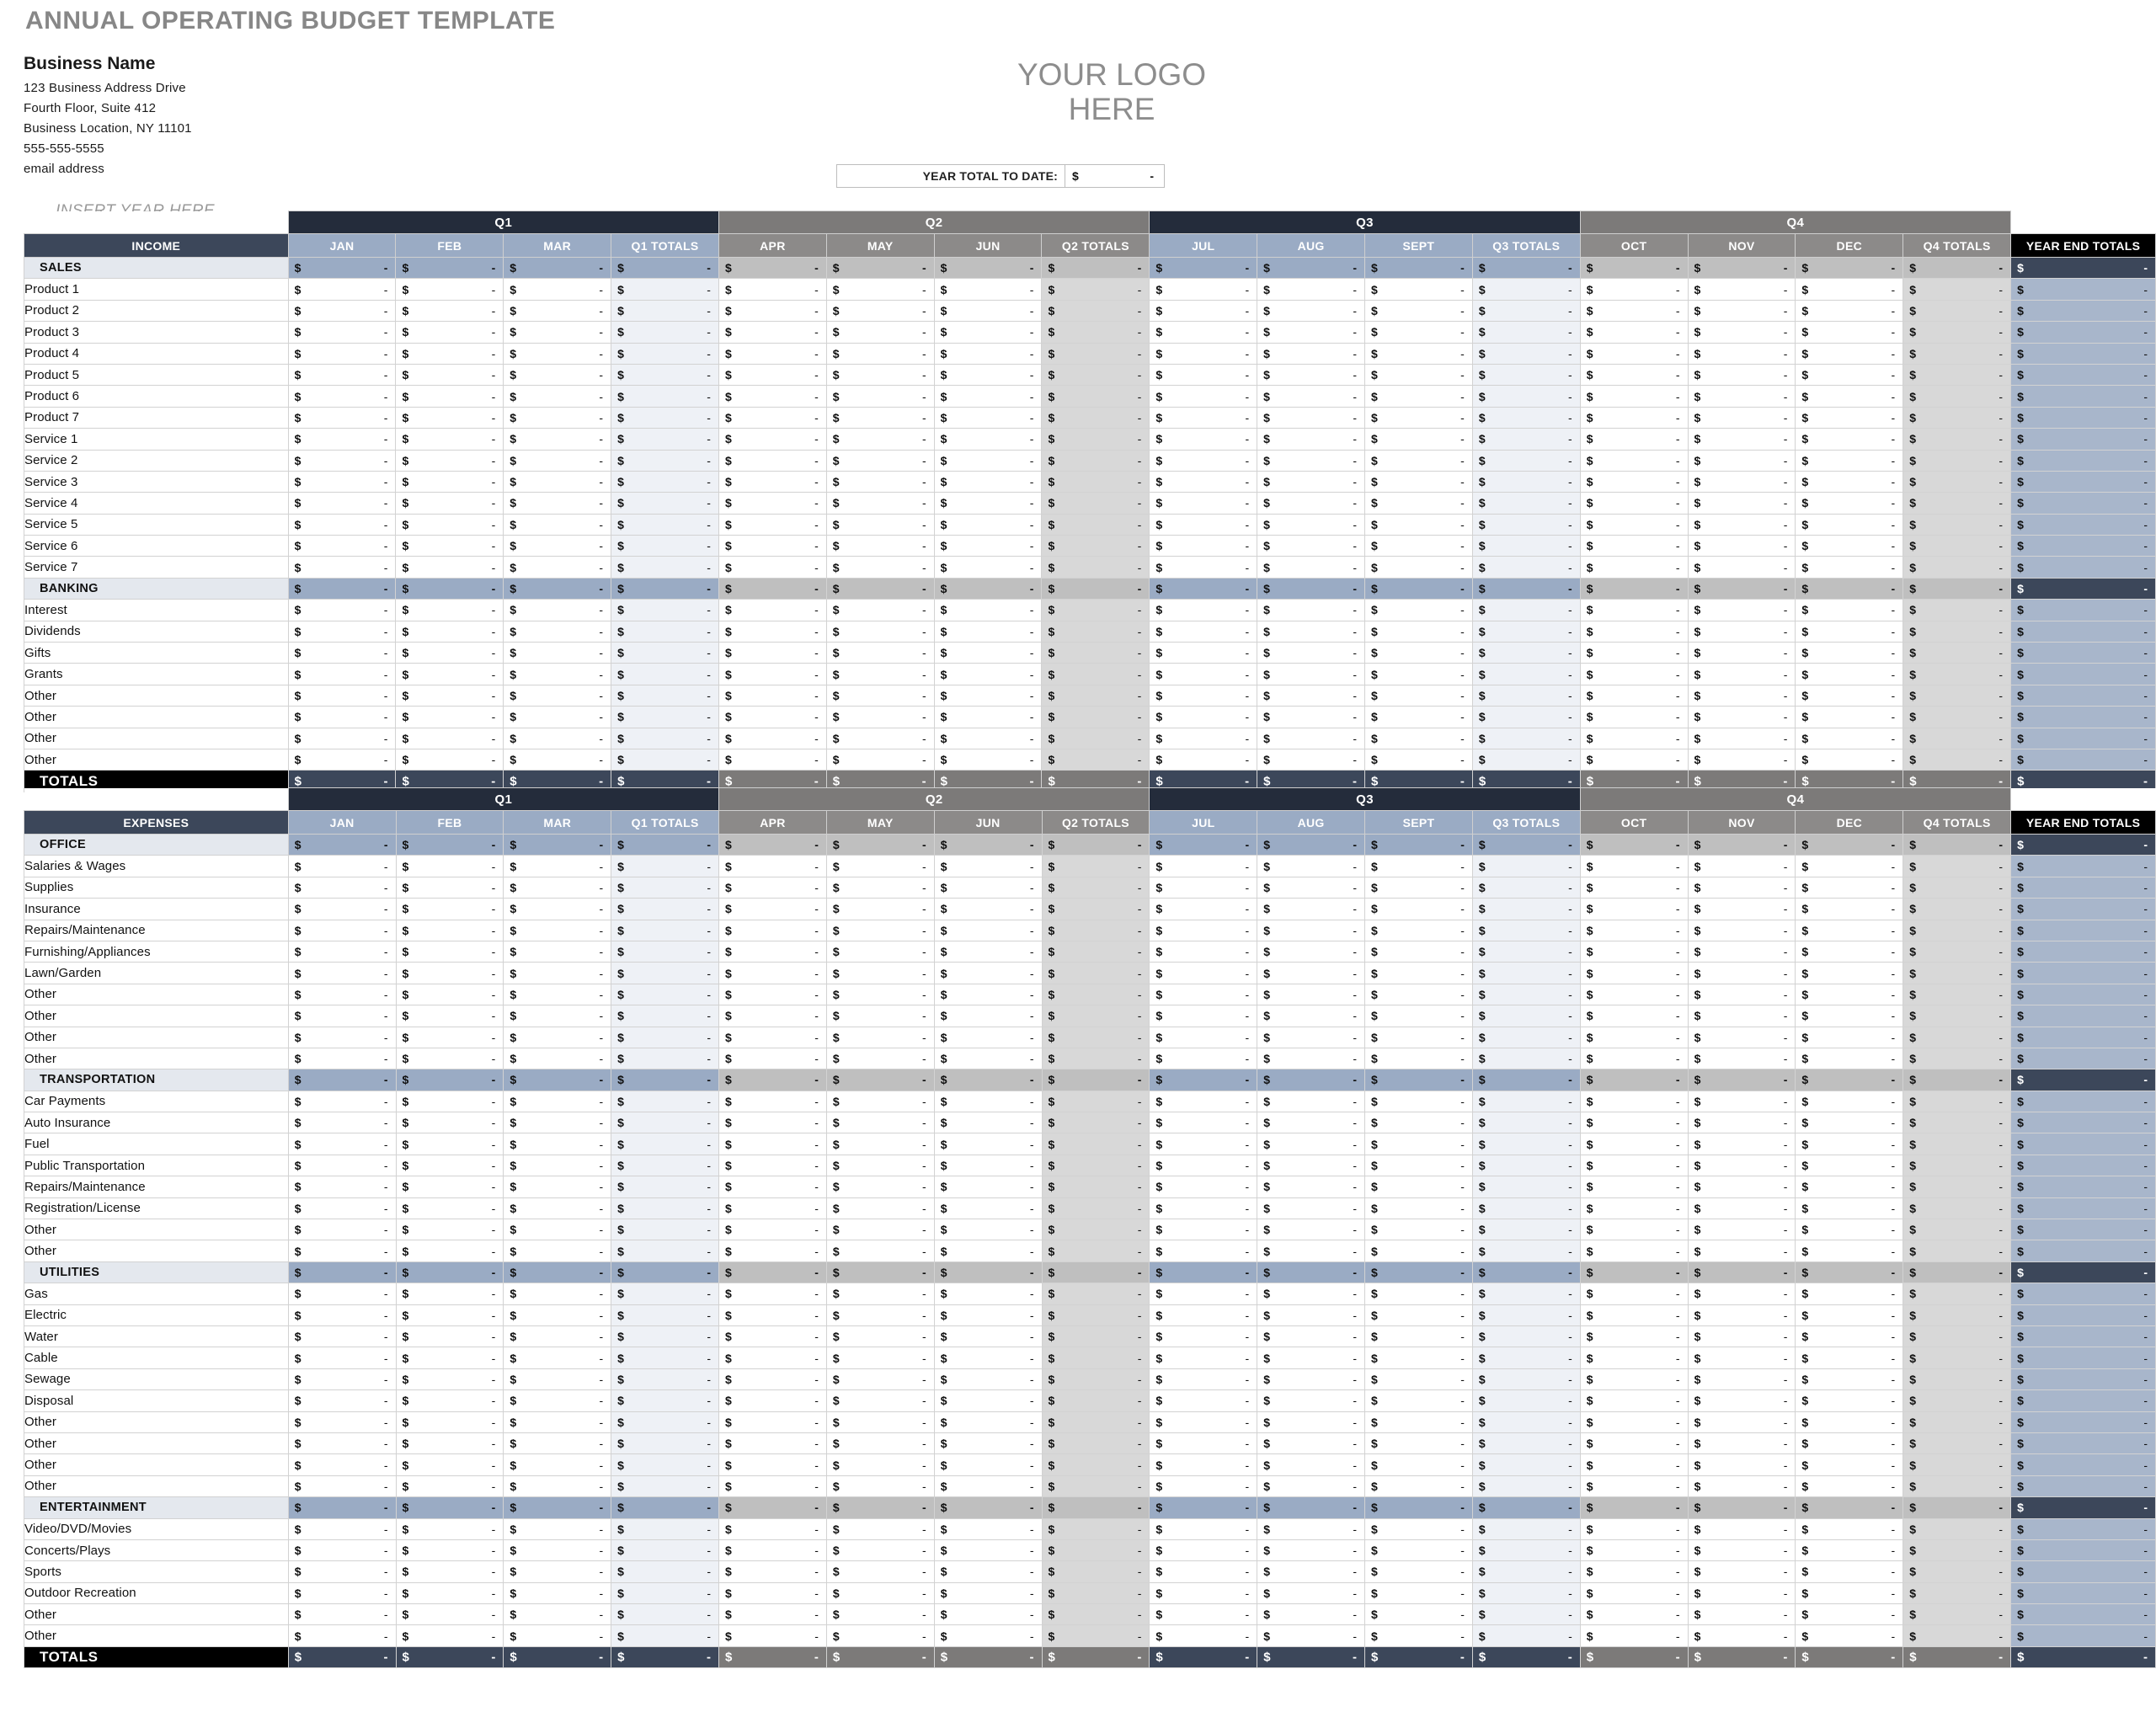  What do you see at coordinates (156, 631) in the screenshot?
I see `row-label: Dividends` at bounding box center [156, 631].